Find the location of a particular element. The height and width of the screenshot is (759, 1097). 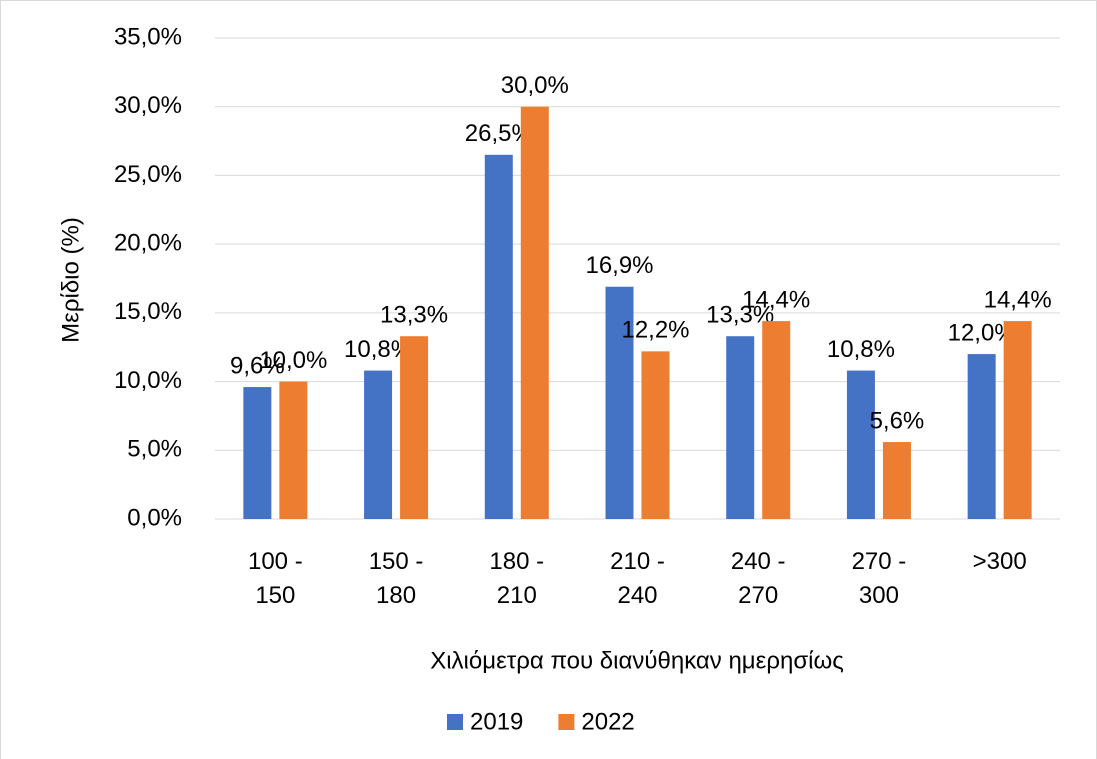

x-axis-title: Χιλιόμετρα που διανύθηκαν ημερησίως is located at coordinates (637, 660).